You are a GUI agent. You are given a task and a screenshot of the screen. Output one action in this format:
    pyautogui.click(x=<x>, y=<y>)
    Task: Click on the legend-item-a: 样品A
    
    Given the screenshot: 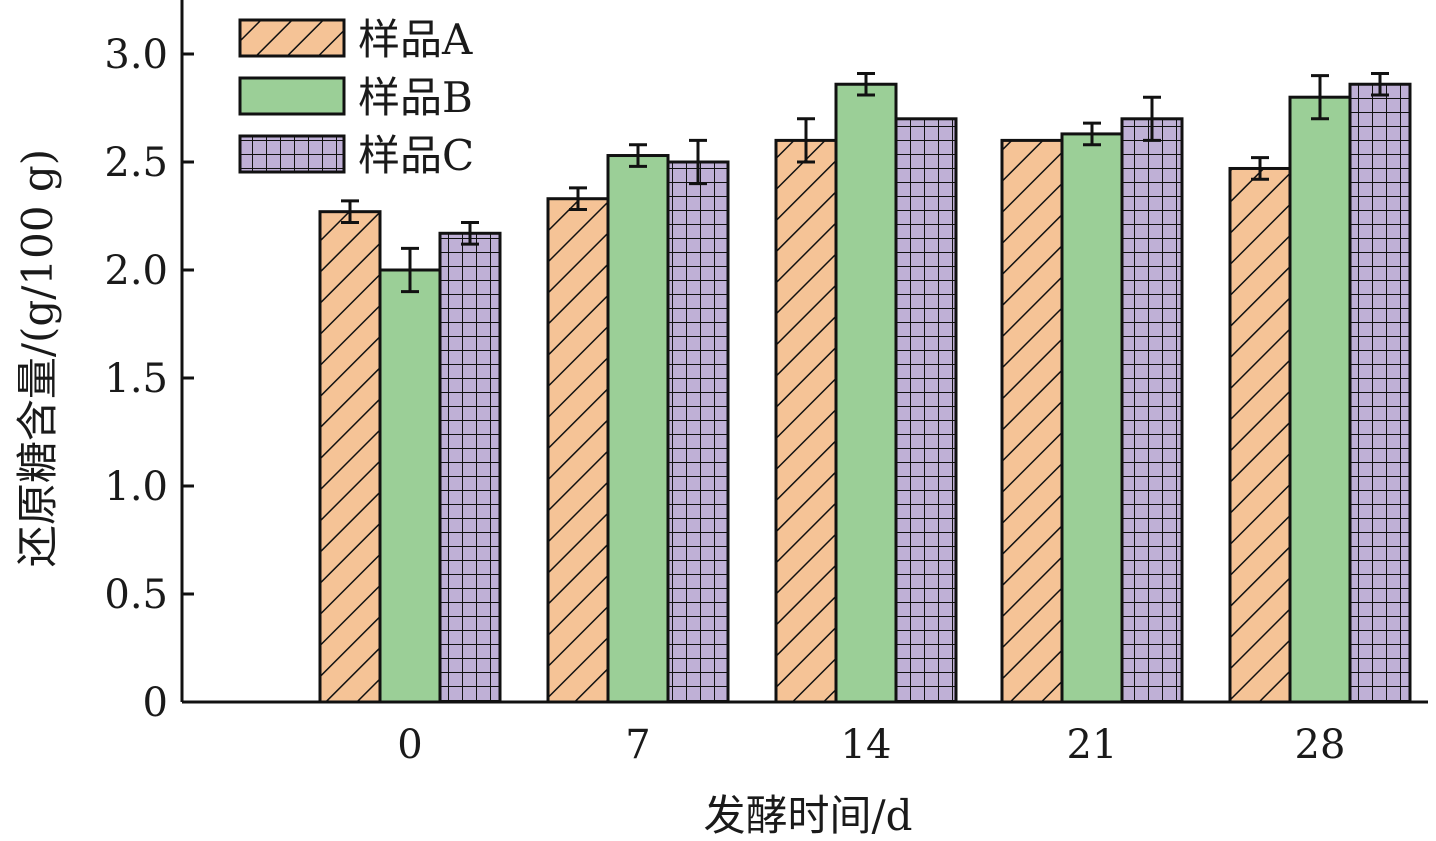 What is the action you would take?
    pyautogui.click(x=355, y=39)
    